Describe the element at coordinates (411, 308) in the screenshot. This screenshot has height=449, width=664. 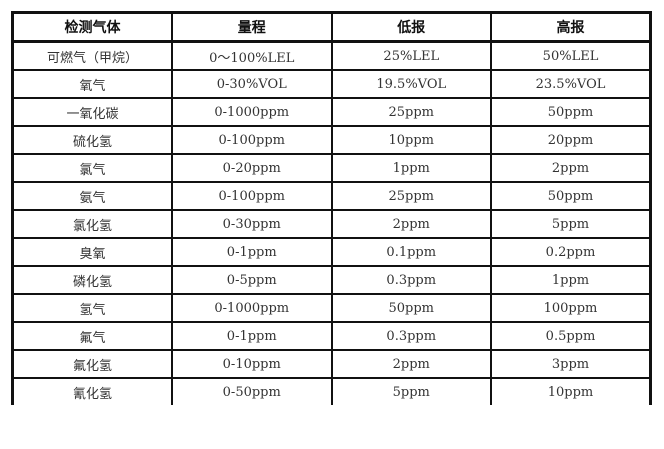
I see `cell-low-alarm: 50ppm` at that location.